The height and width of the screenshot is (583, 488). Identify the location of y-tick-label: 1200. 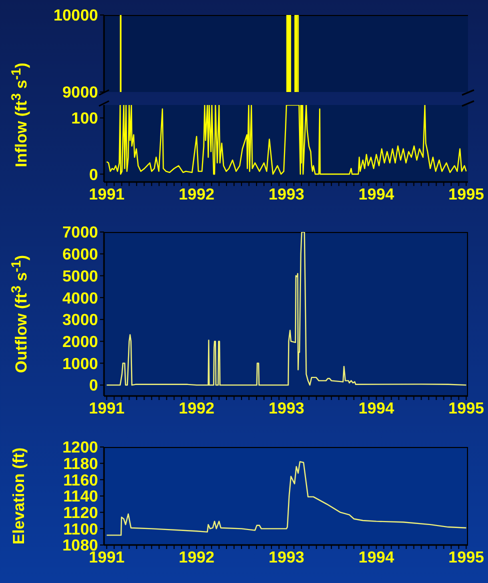
(80, 448).